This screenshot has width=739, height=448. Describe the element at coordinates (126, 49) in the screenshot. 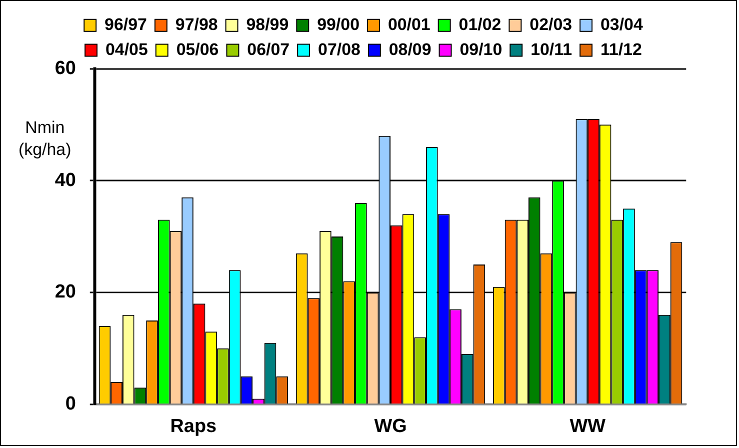

I see `legend-label: 04/05` at that location.